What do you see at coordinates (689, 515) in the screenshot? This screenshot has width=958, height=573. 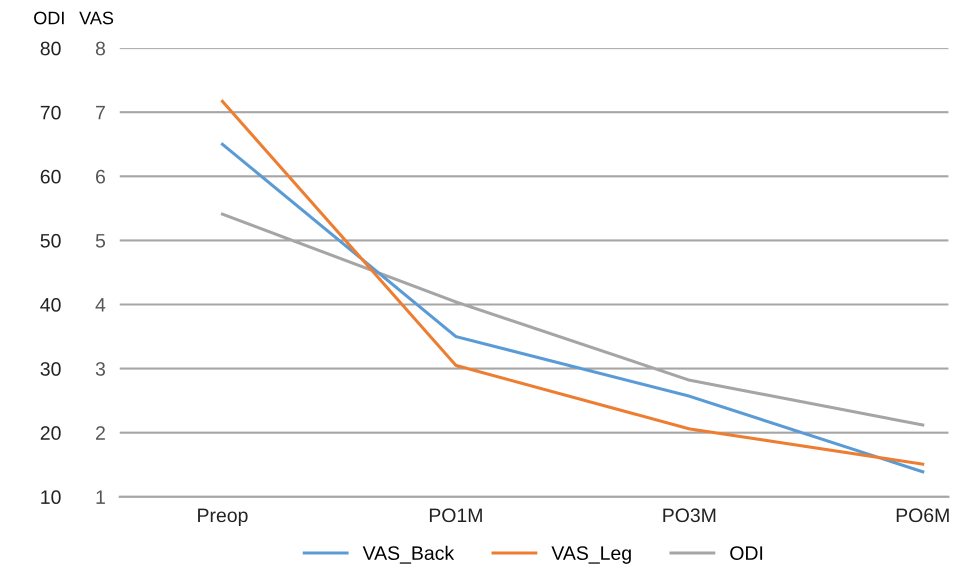 I see `x-tick-label: PO3M` at bounding box center [689, 515].